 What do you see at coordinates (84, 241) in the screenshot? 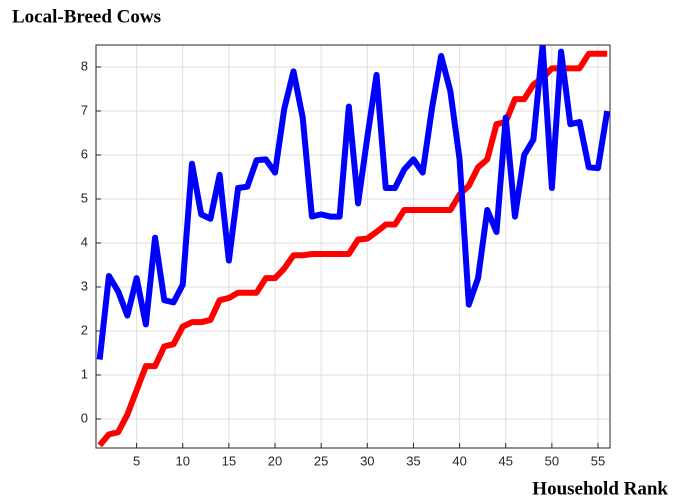
I see `y-tick-label: 4` at bounding box center [84, 241].